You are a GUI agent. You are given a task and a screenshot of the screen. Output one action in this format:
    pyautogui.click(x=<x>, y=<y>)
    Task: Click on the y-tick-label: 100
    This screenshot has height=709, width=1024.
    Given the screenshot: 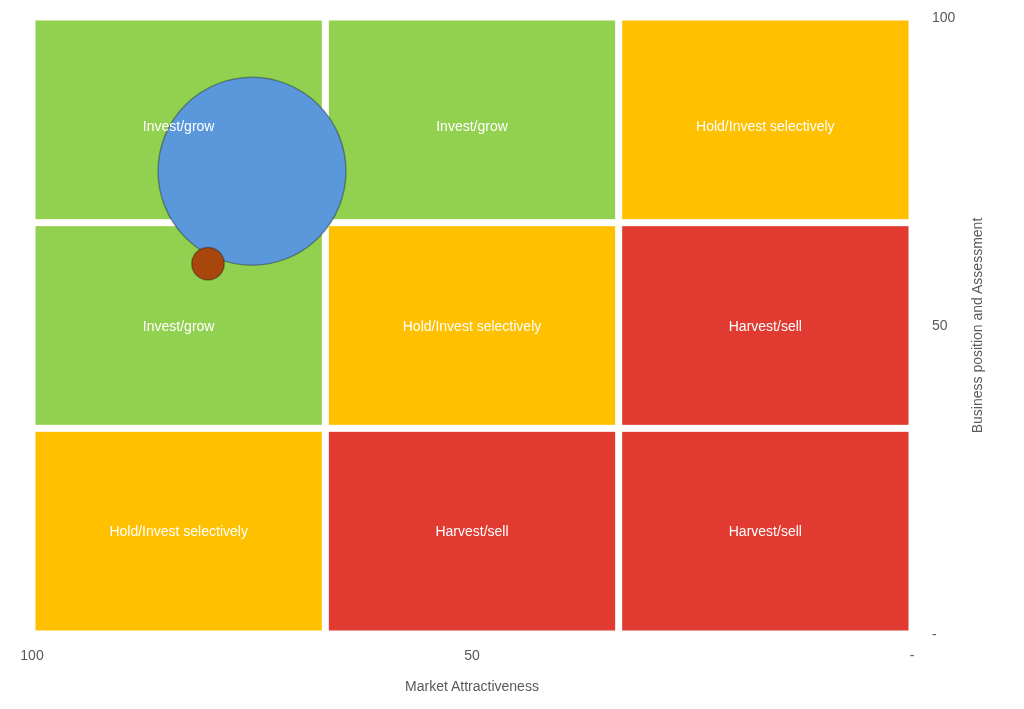 What is the action you would take?
    pyautogui.click(x=944, y=16)
    